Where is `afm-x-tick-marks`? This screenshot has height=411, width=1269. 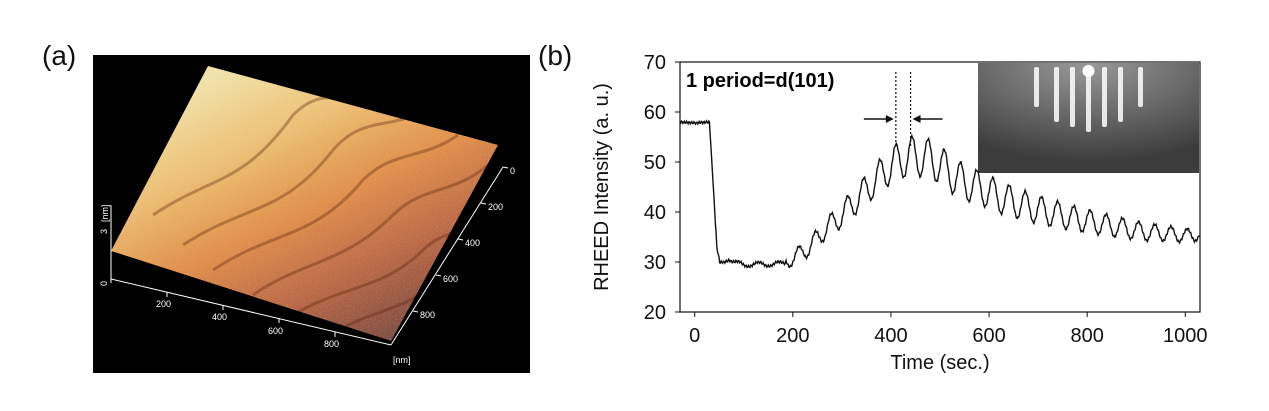 afm-x-tick-marks is located at coordinates (251, 314).